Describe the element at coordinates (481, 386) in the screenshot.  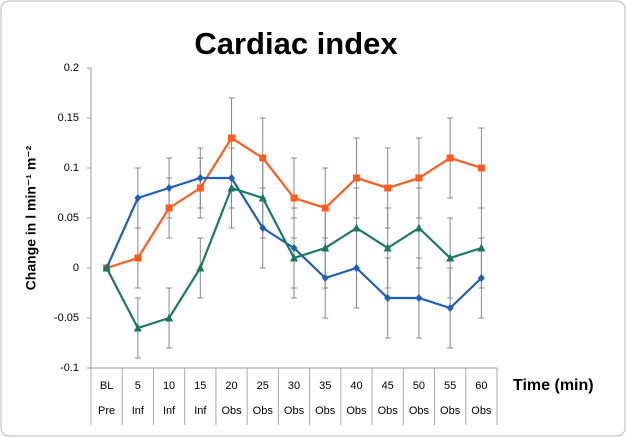
I see `x-tick-label: 60` at that location.